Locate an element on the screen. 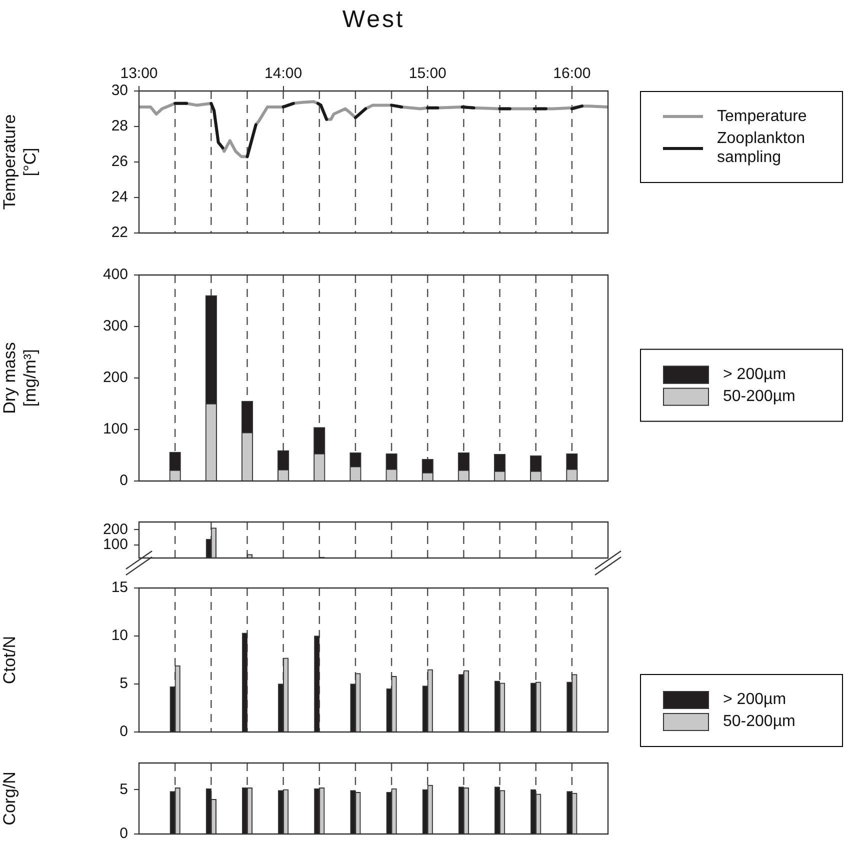 This screenshot has height=850, width=845. x-tick-label: 16:00 is located at coordinates (572, 73).